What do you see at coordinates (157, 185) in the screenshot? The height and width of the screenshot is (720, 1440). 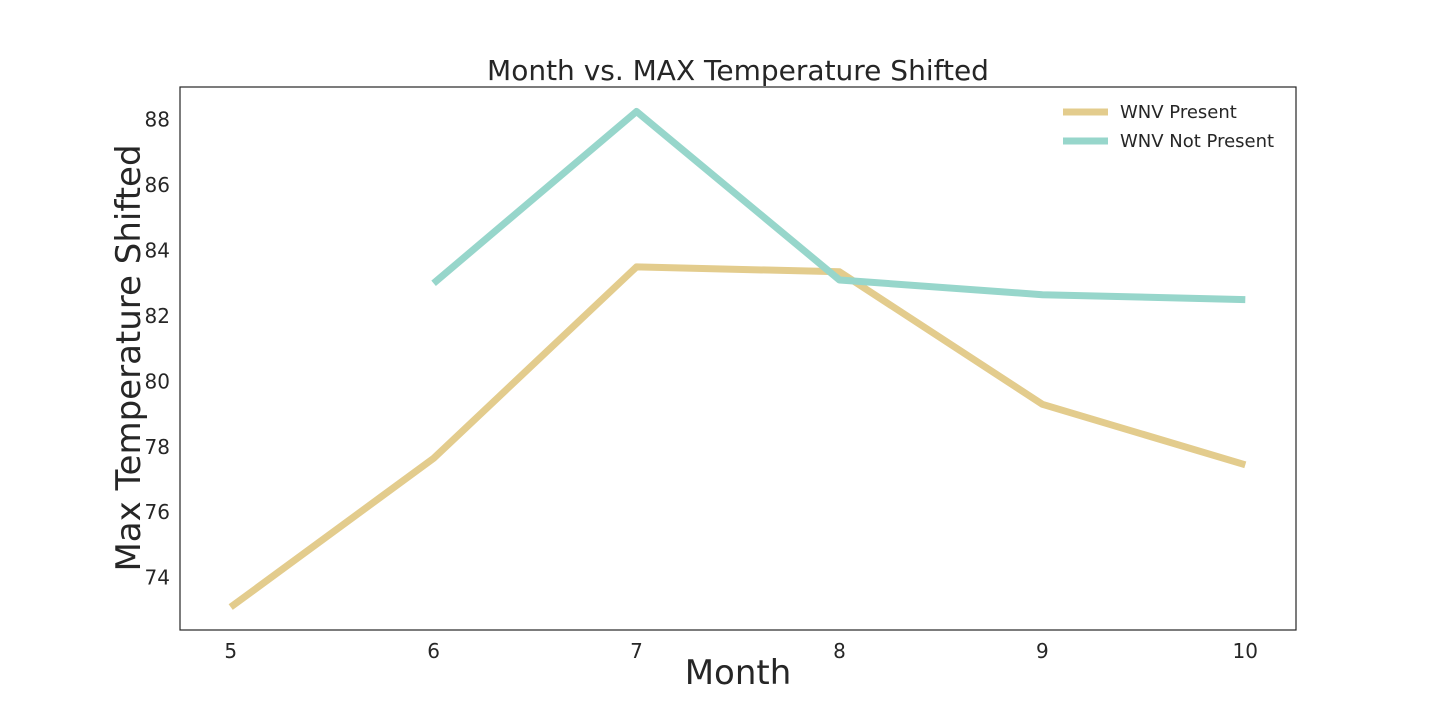 I see `y-tick-label: 86` at bounding box center [157, 185].